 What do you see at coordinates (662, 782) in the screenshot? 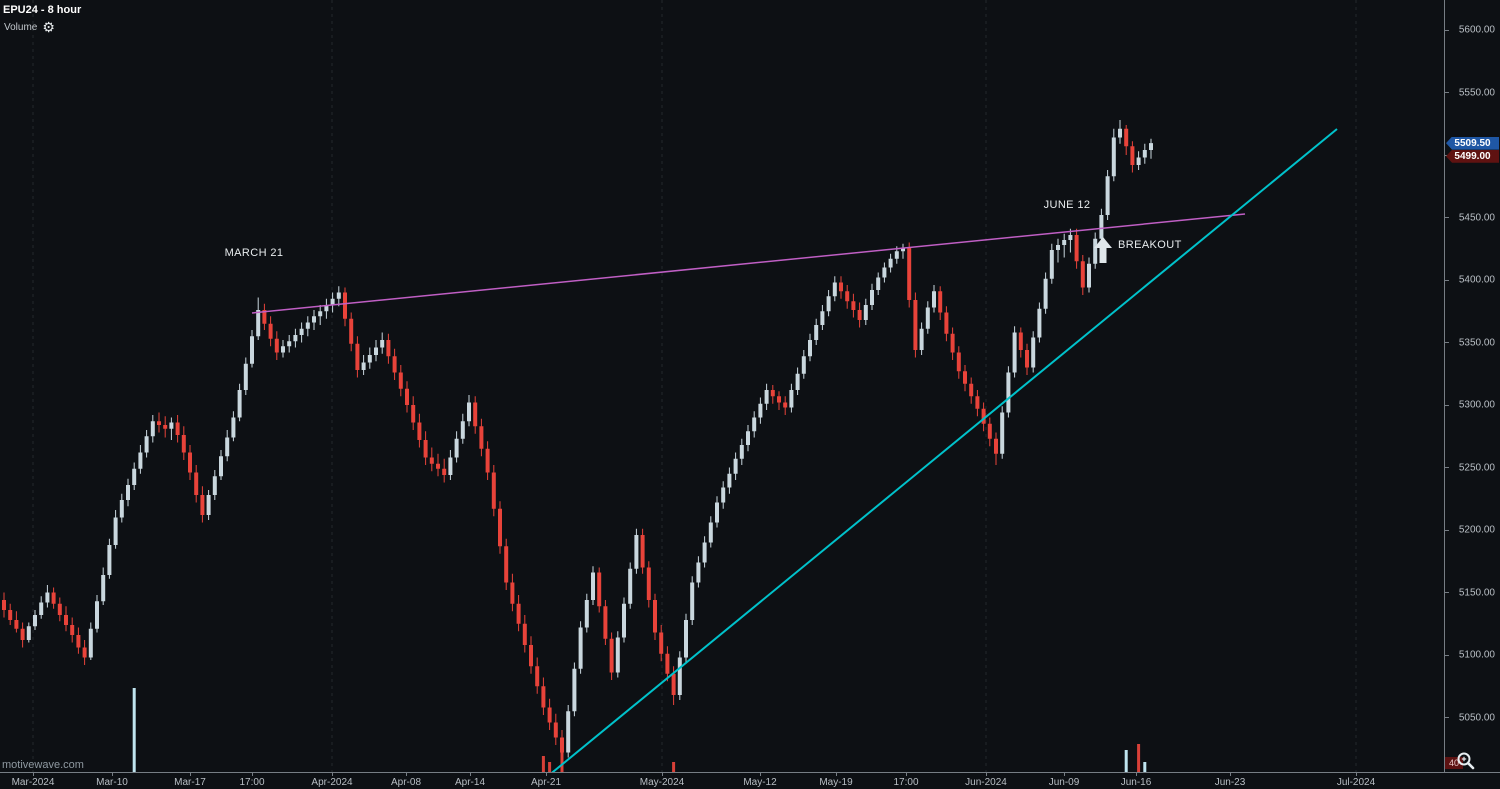
I see `time-tick-label: May-2024` at bounding box center [662, 782].